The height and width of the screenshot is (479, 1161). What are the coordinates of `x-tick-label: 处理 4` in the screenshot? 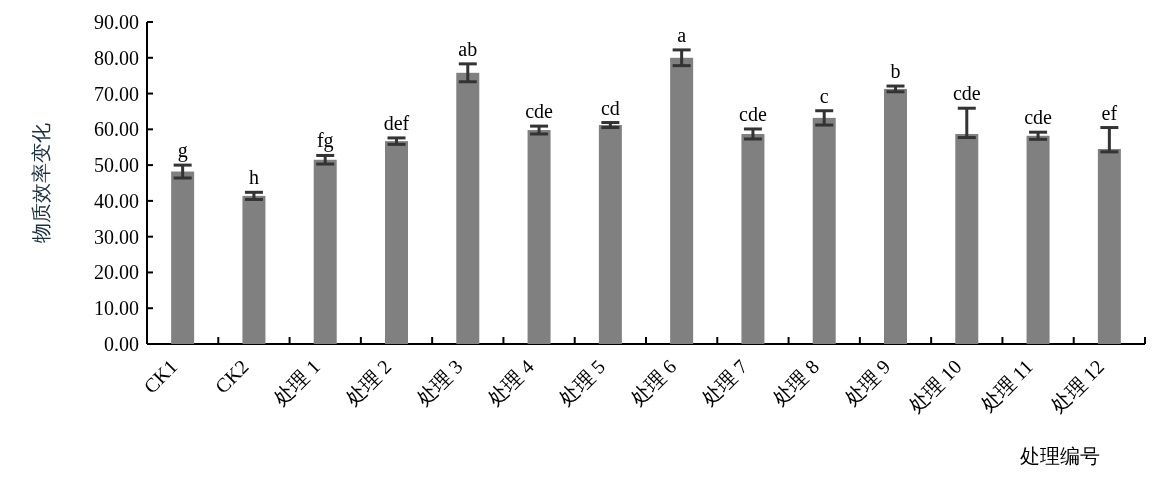 It's located at (510, 382).